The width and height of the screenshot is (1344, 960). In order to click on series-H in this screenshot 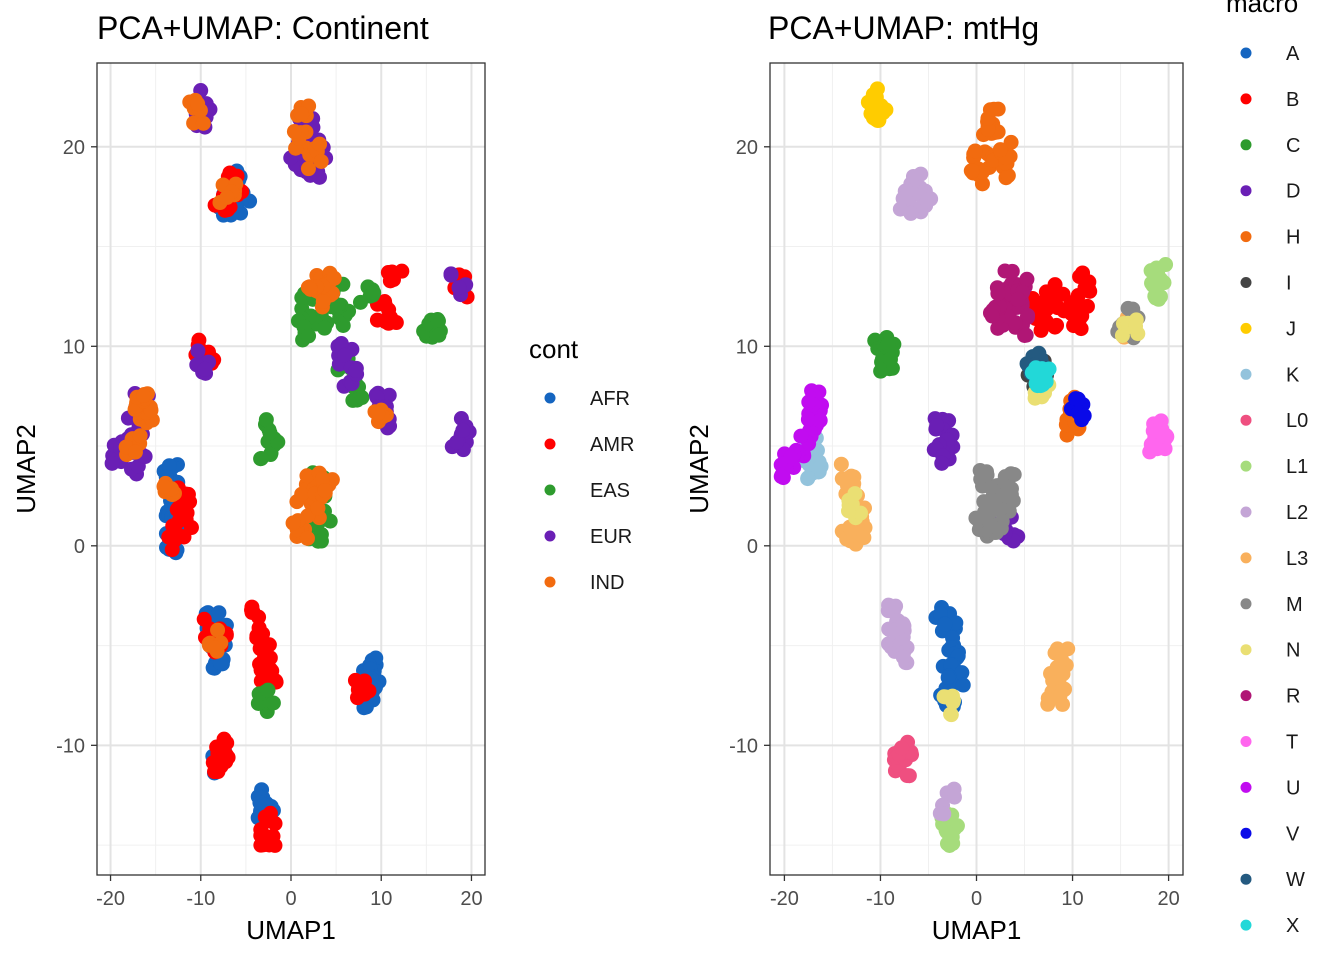, I will do `click(1026, 272)`.